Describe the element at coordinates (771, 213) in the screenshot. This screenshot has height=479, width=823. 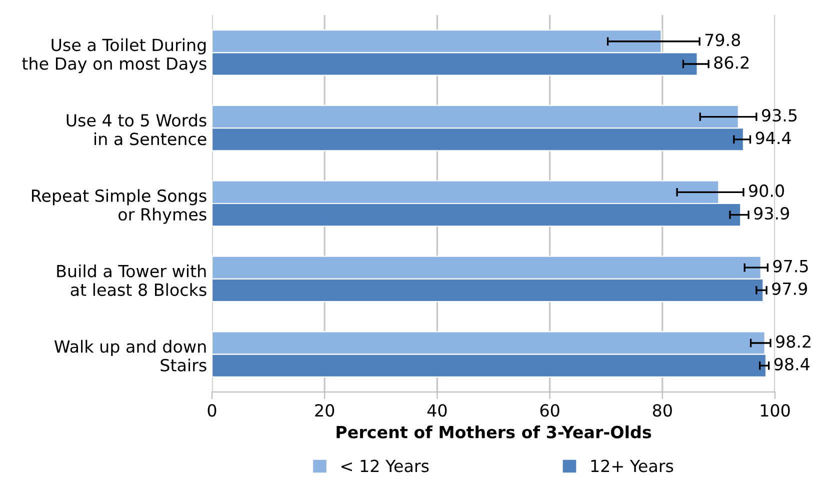
I see `data-label: 93.9` at that location.